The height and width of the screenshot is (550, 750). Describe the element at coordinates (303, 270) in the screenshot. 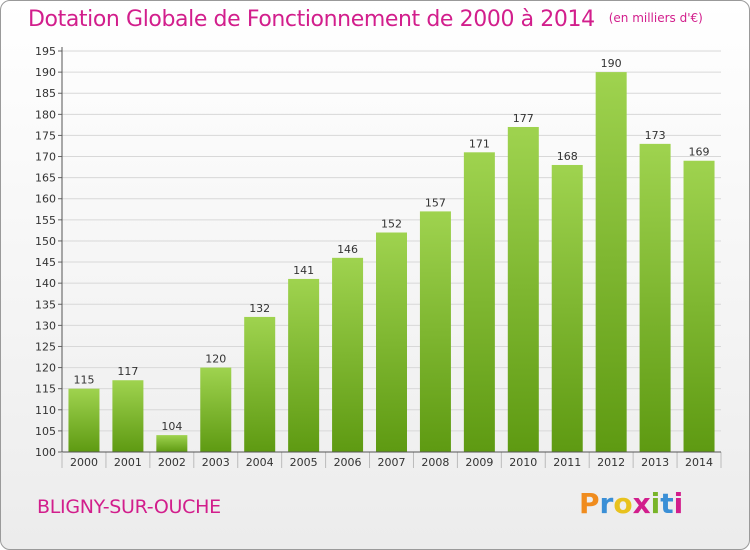

I see `bar-value-label: 141` at that location.